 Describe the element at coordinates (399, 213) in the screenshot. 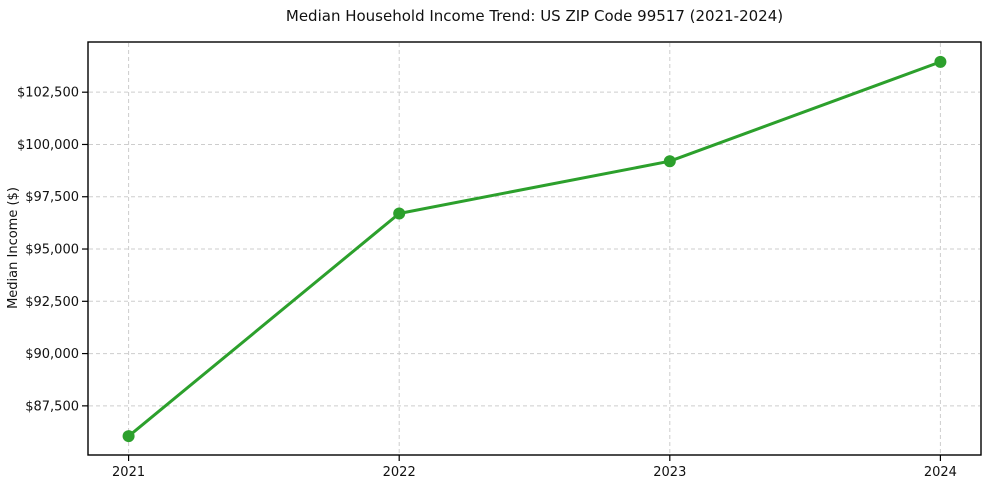

I see `data-point-2022` at that location.